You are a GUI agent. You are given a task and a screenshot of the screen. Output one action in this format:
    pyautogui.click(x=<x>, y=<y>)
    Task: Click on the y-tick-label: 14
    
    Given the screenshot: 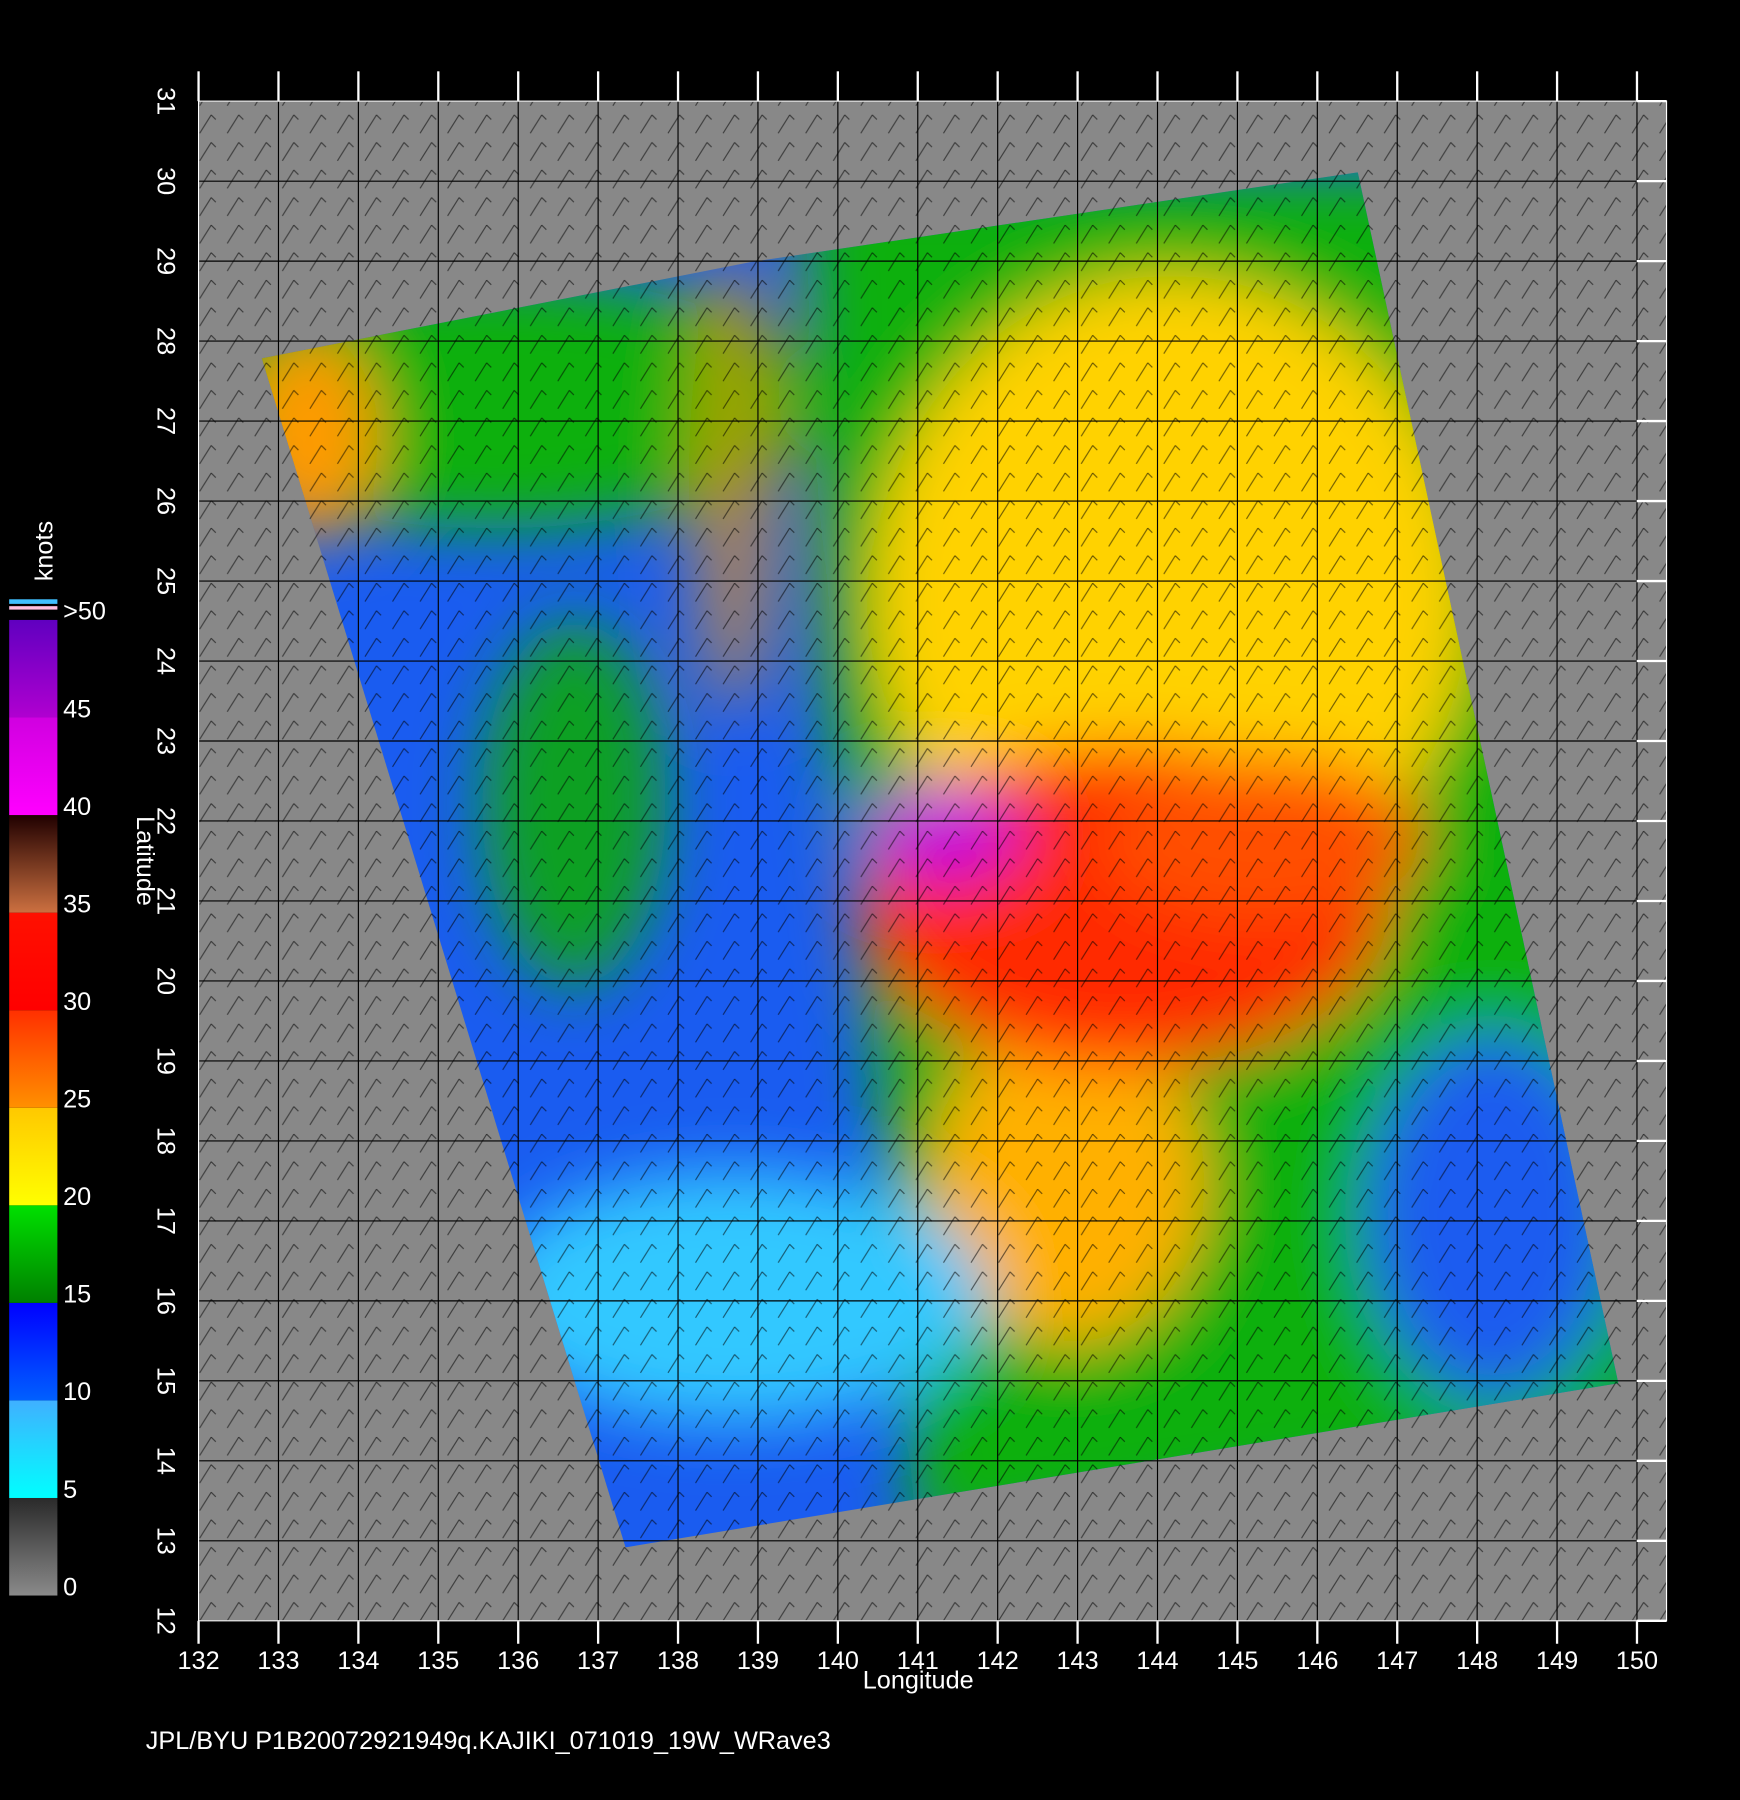 What is the action you would take?
    pyautogui.click(x=165, y=1461)
    